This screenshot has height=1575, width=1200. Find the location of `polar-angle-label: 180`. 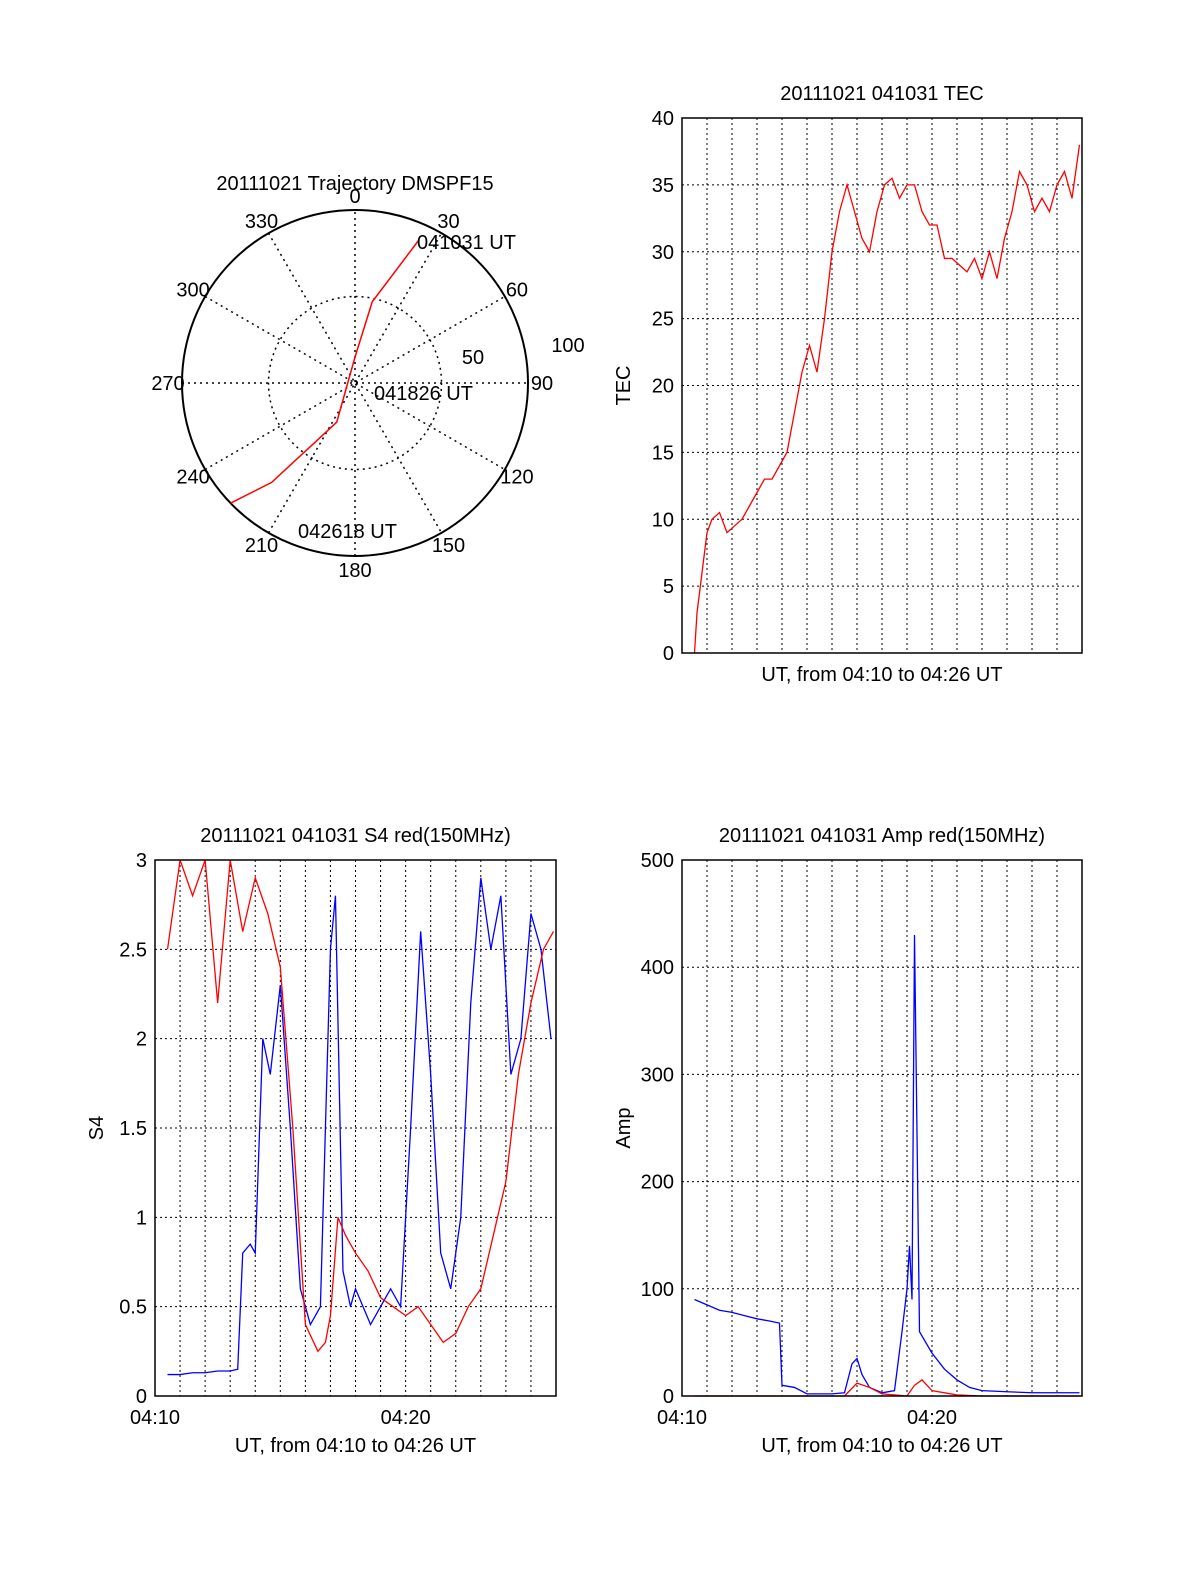

polar-angle-label: 180 is located at coordinates (354, 571).